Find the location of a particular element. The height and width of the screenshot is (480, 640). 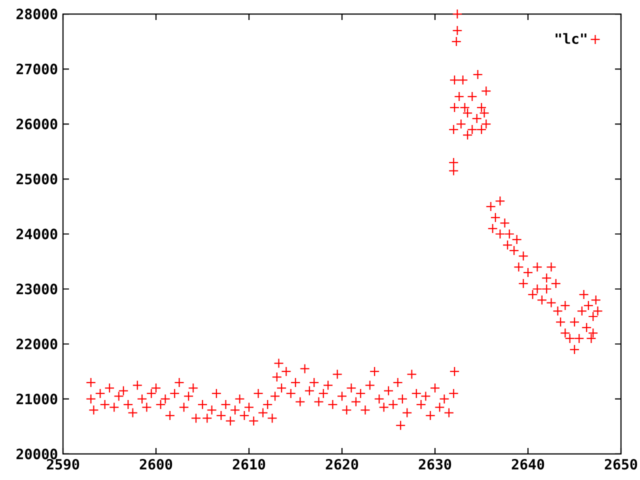

y-tick-label: 21000 is located at coordinates (37, 399).